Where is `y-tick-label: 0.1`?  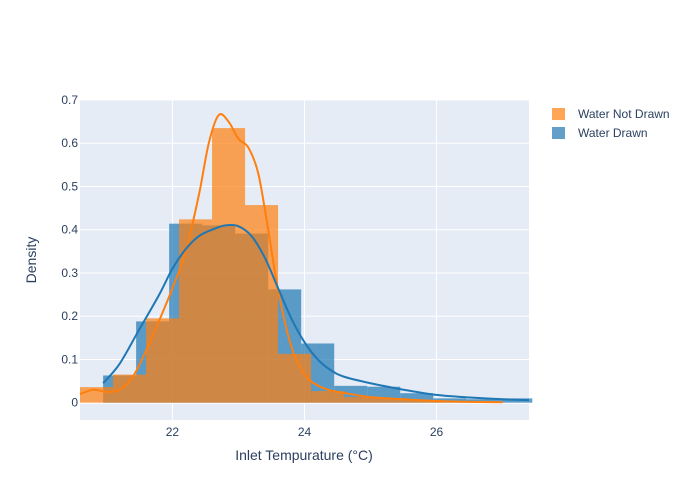
y-tick-label: 0.1 is located at coordinates (69, 359).